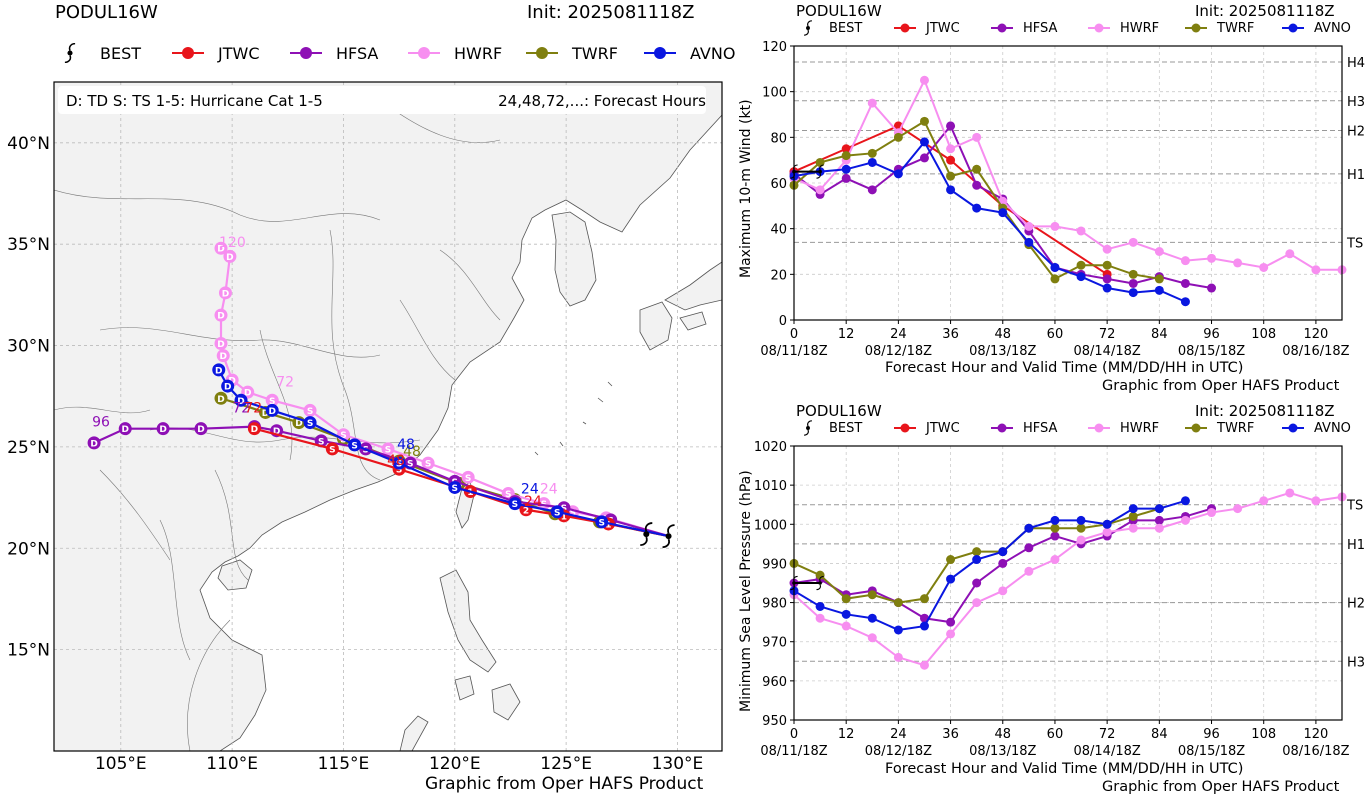 The image size is (1371, 800). What do you see at coordinates (455, 764) in the screenshot?
I see `map-lon-label: 120°E` at bounding box center [455, 764].